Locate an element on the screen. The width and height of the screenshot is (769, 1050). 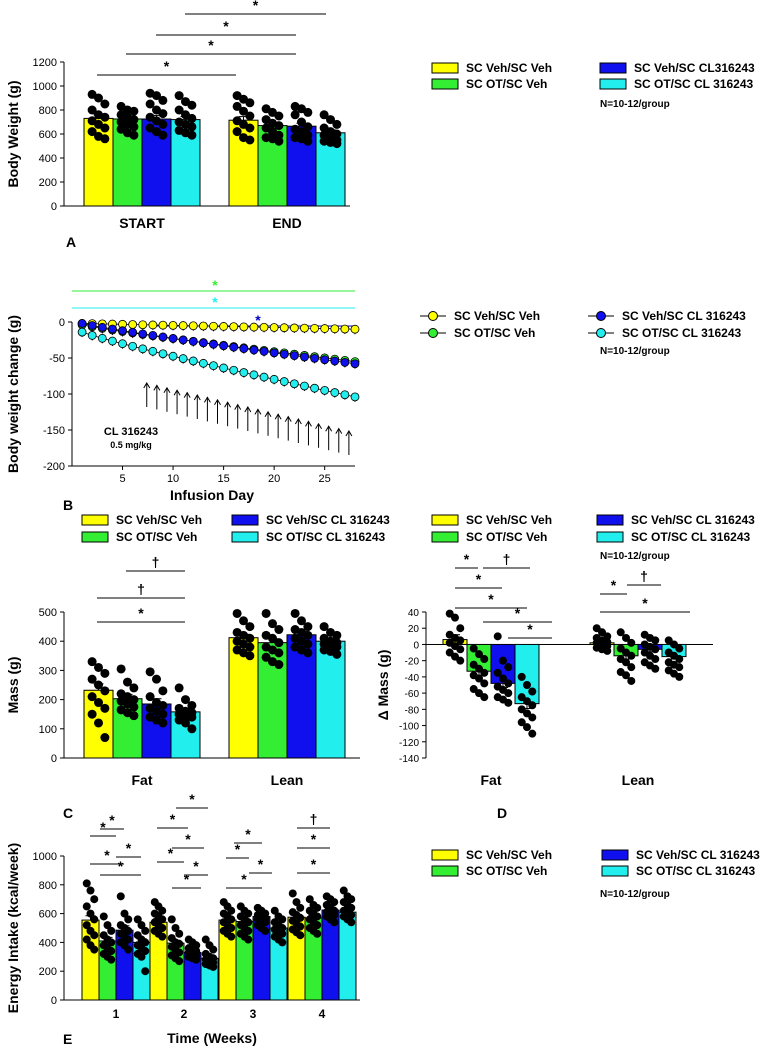
x-axis-label: Time (Weeks) is located at coordinates (212, 1038).